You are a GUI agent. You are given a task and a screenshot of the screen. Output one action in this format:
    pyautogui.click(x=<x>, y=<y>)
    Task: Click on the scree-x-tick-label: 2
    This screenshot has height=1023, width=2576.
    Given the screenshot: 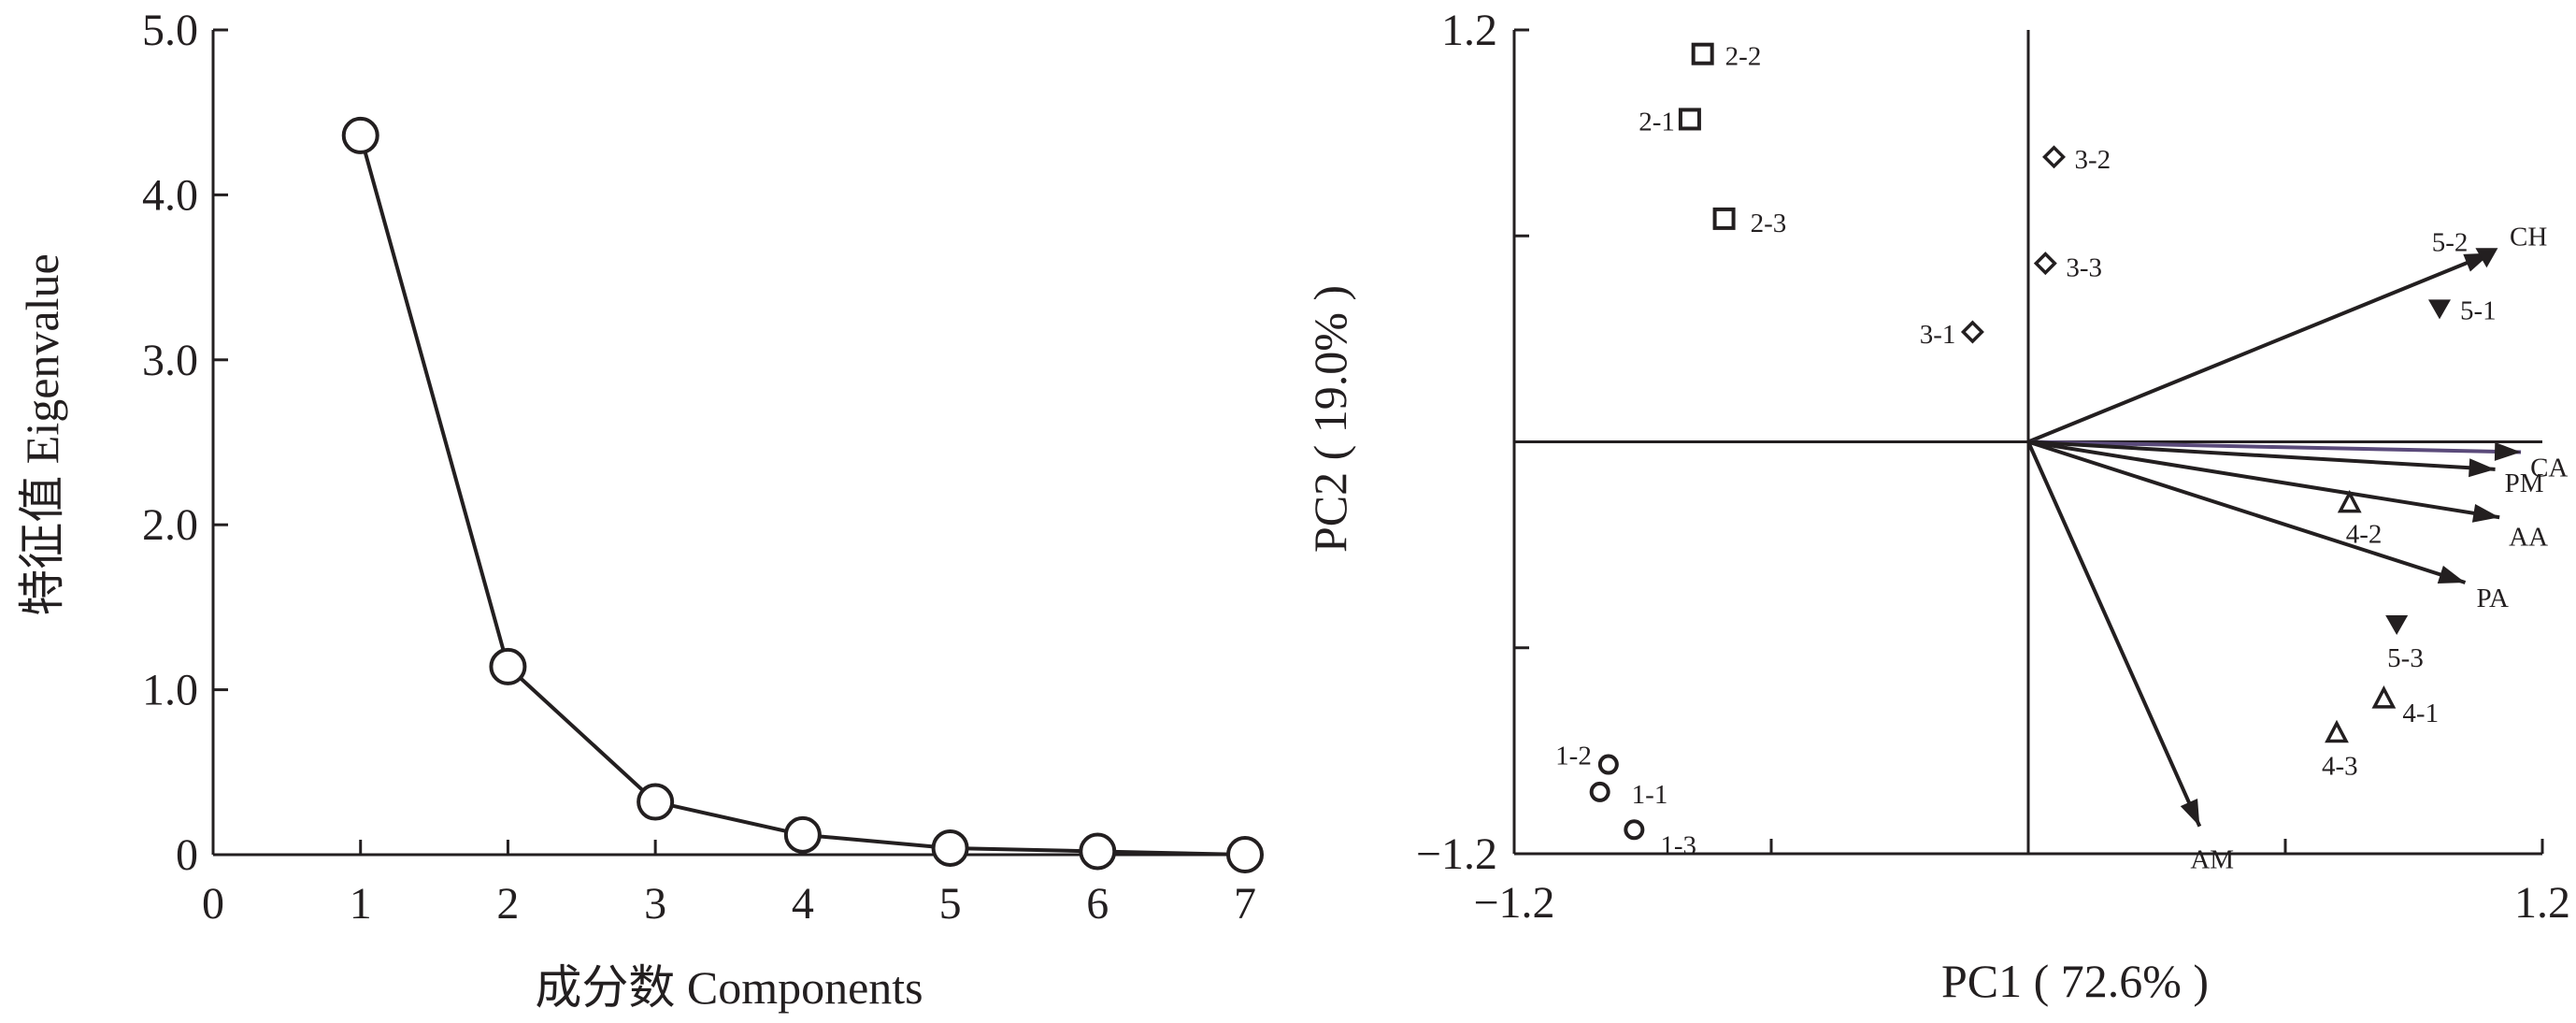 What is the action you would take?
    pyautogui.click(x=507, y=904)
    